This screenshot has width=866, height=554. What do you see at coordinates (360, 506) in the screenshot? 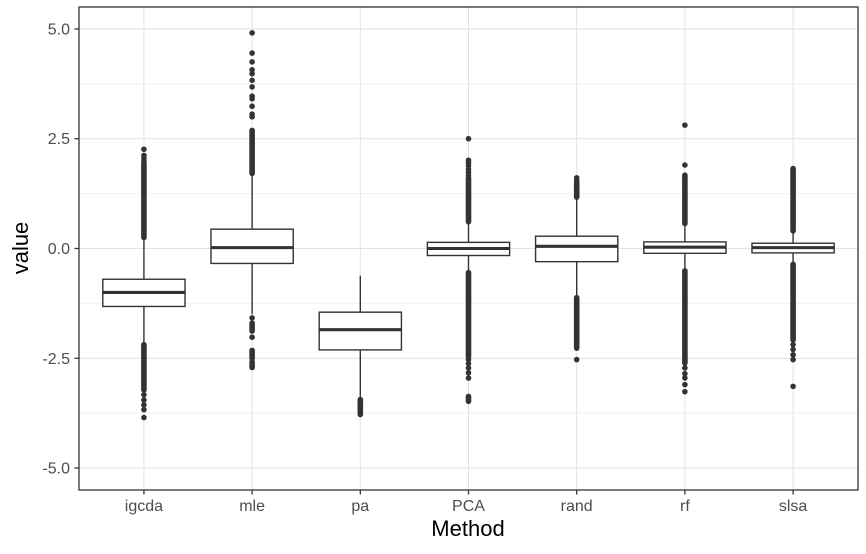
I see `x-tick-label-pa: pa` at bounding box center [360, 506].